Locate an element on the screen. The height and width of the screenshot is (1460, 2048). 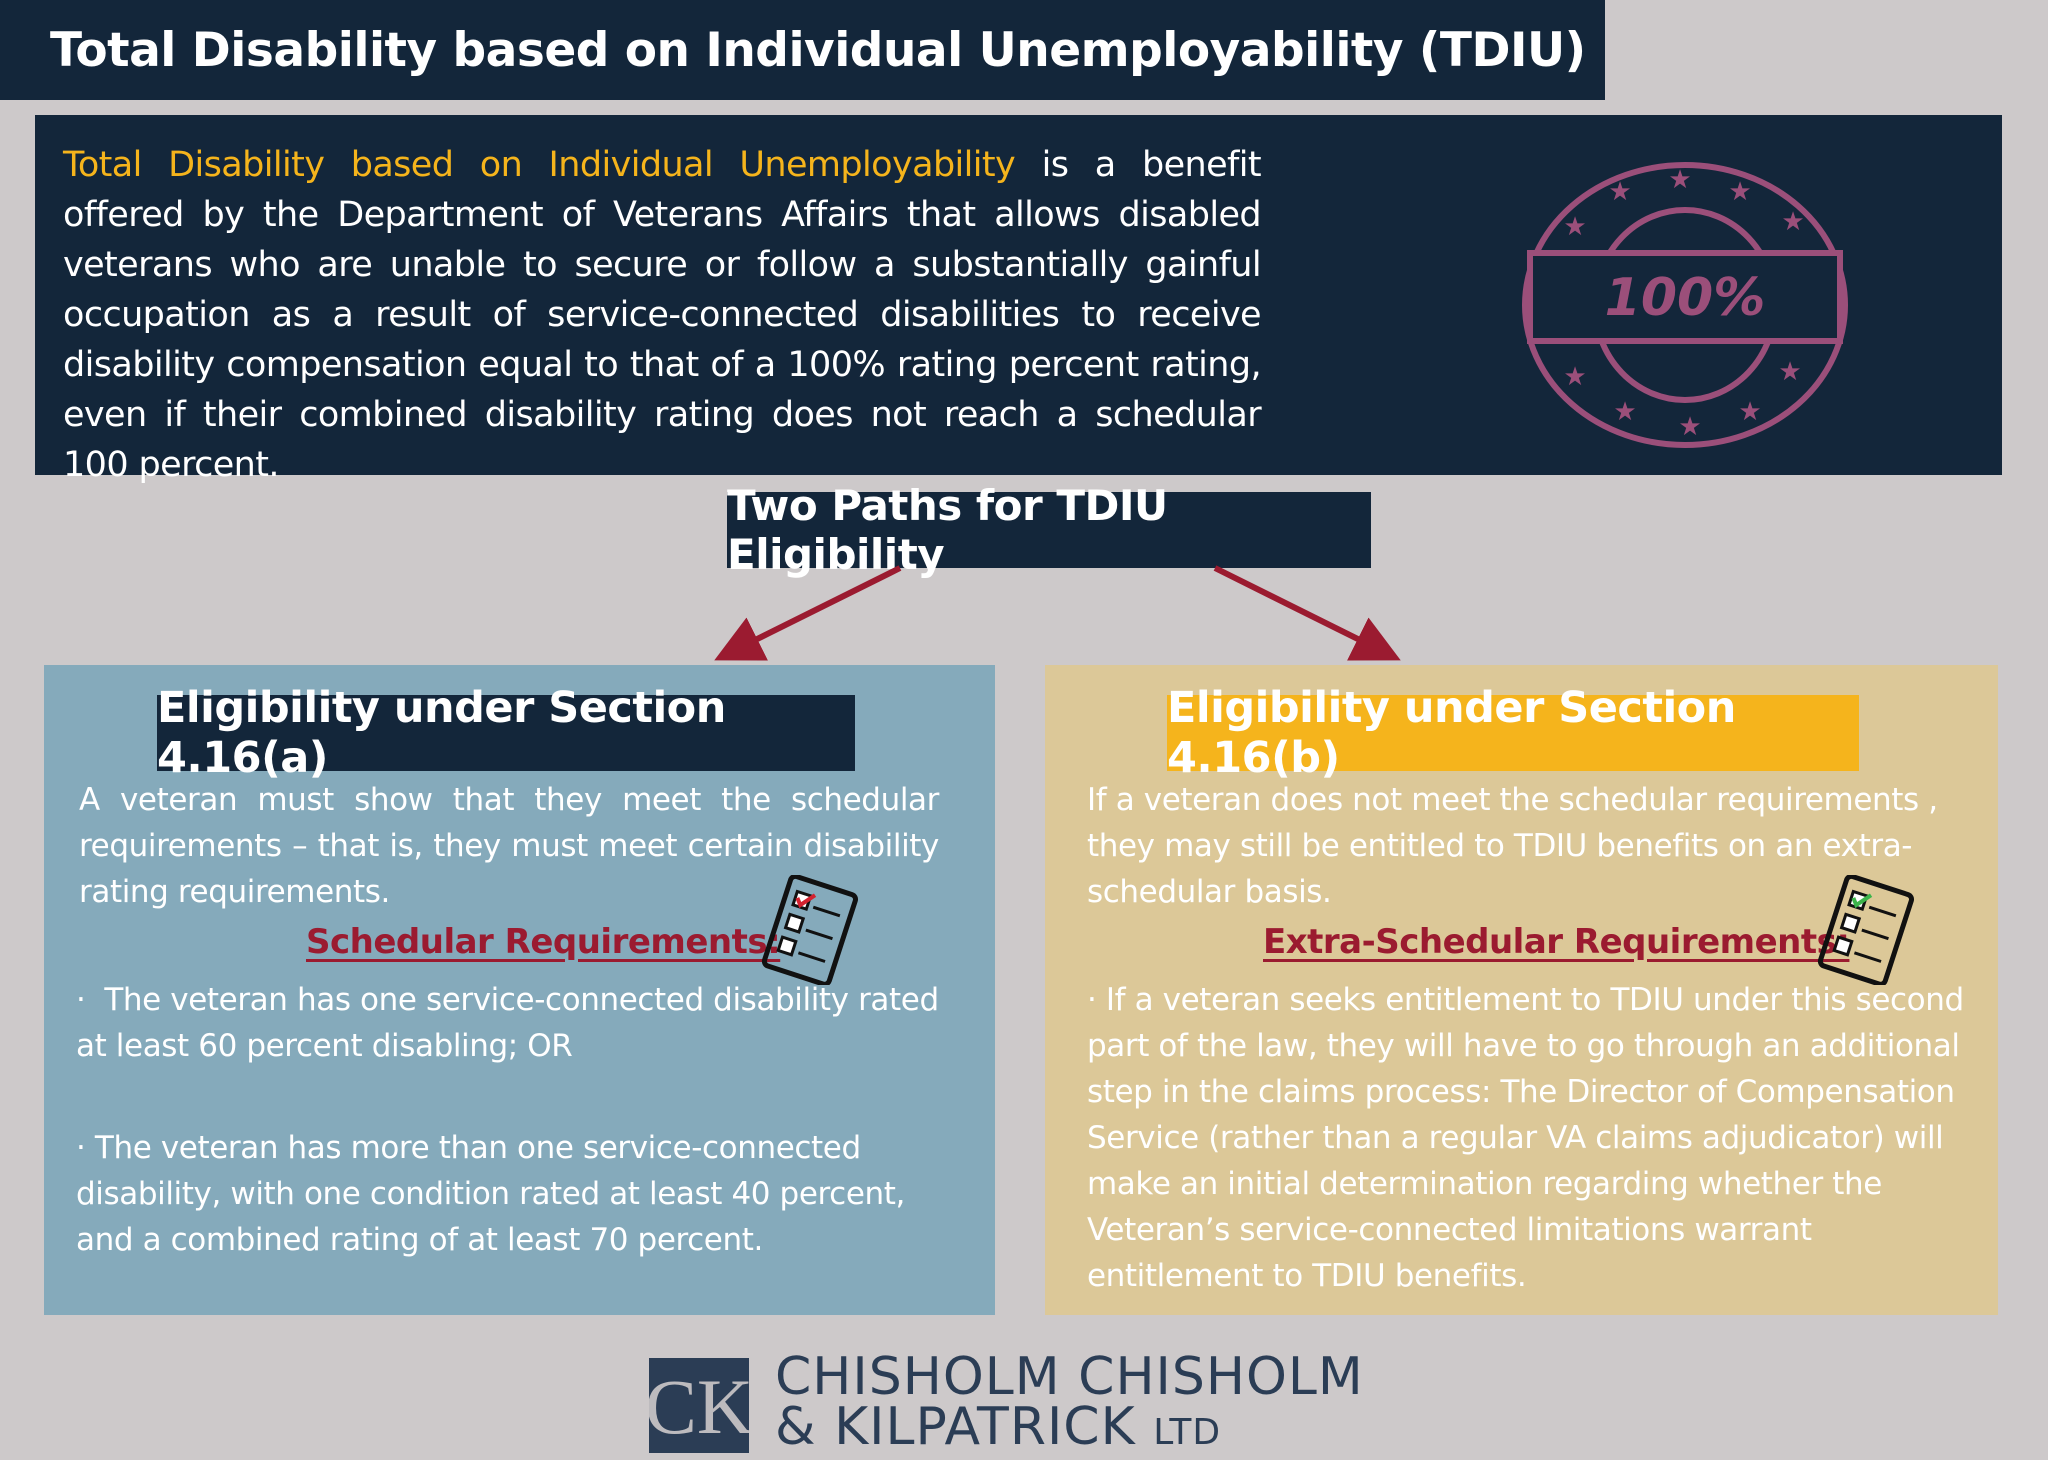
left-arrow-icon is located at coordinates (808, 613).